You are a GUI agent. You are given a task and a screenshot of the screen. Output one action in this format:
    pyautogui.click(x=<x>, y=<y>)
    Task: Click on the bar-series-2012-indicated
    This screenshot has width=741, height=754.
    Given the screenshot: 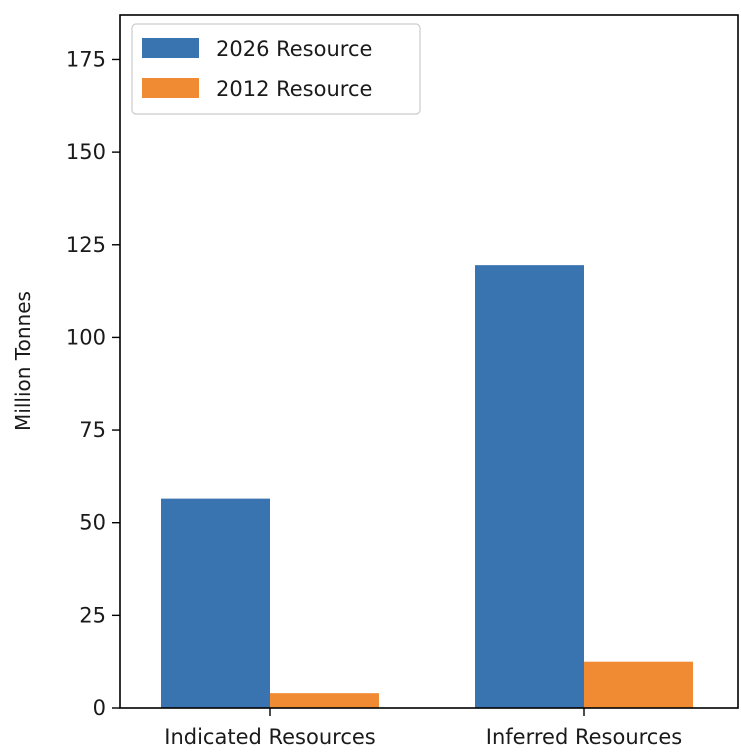 What is the action you would take?
    pyautogui.click(x=324, y=700)
    